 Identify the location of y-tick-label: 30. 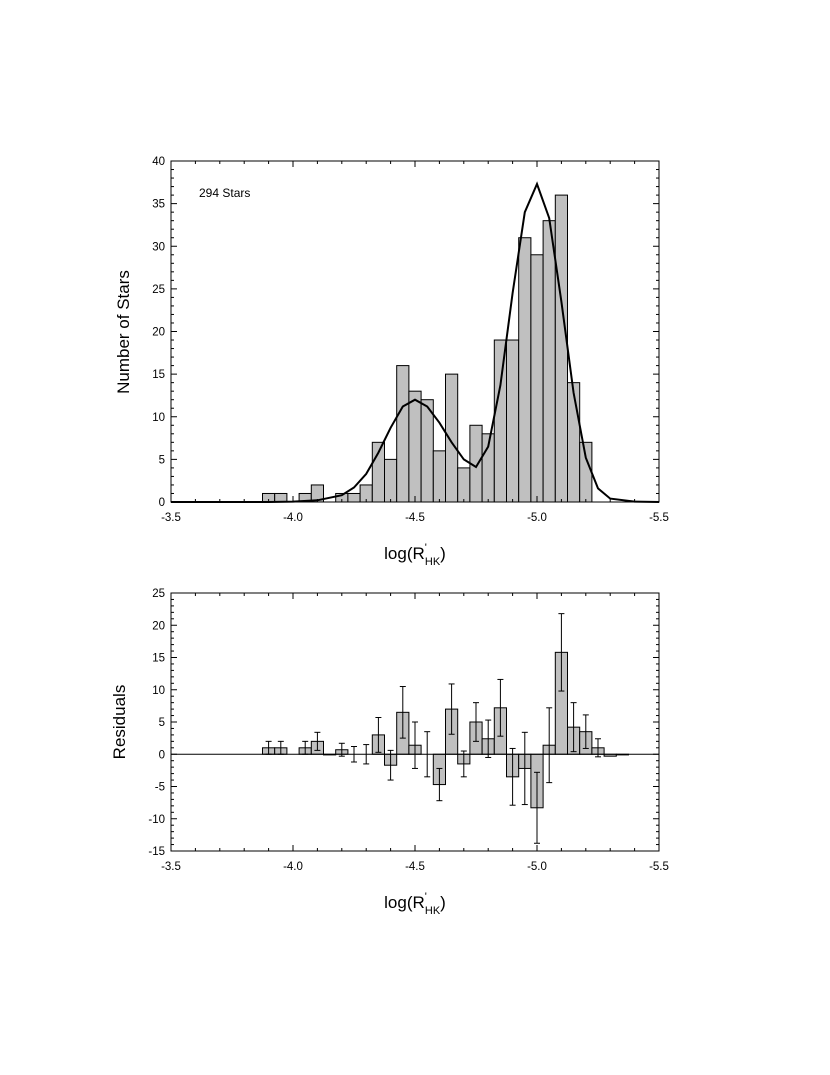
(158, 247).